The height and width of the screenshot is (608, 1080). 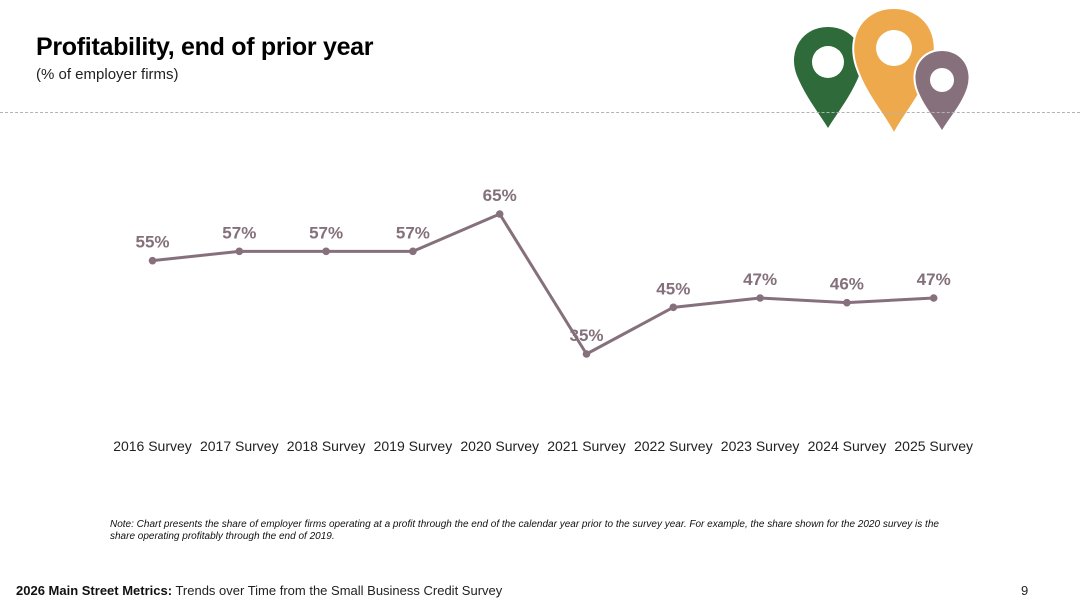 What do you see at coordinates (107, 74) in the screenshot?
I see `page-subtitle: (% of employer firms)` at bounding box center [107, 74].